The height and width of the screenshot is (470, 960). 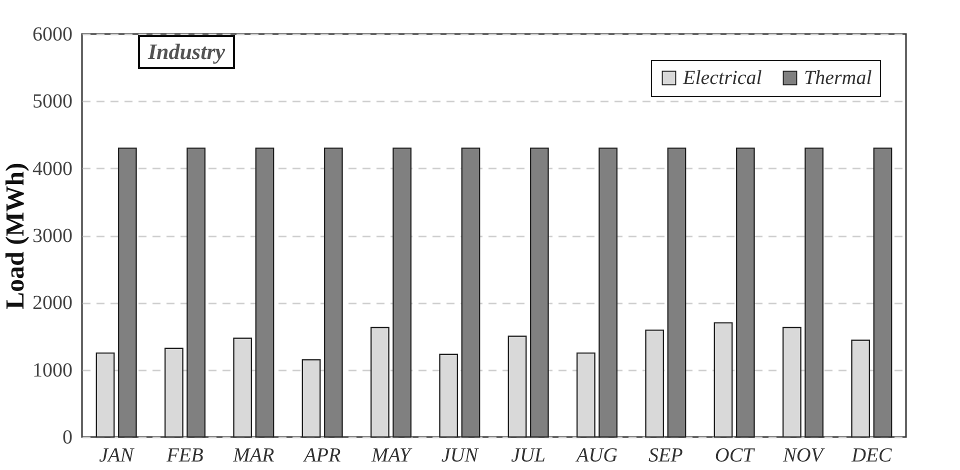 I want to click on x-tick-label: AUG, so click(x=596, y=455).